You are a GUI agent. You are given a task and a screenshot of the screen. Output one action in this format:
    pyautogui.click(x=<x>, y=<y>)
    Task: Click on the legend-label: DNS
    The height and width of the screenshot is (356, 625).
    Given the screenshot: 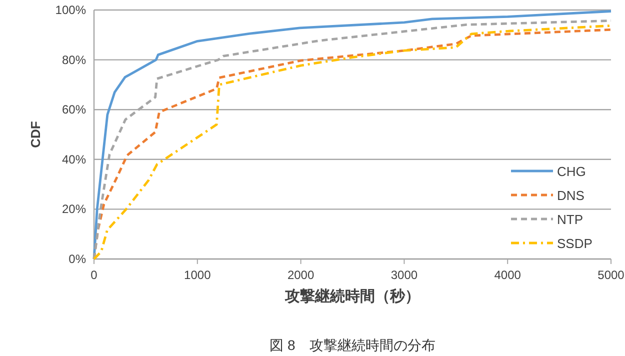 What is the action you would take?
    pyautogui.click(x=571, y=195)
    